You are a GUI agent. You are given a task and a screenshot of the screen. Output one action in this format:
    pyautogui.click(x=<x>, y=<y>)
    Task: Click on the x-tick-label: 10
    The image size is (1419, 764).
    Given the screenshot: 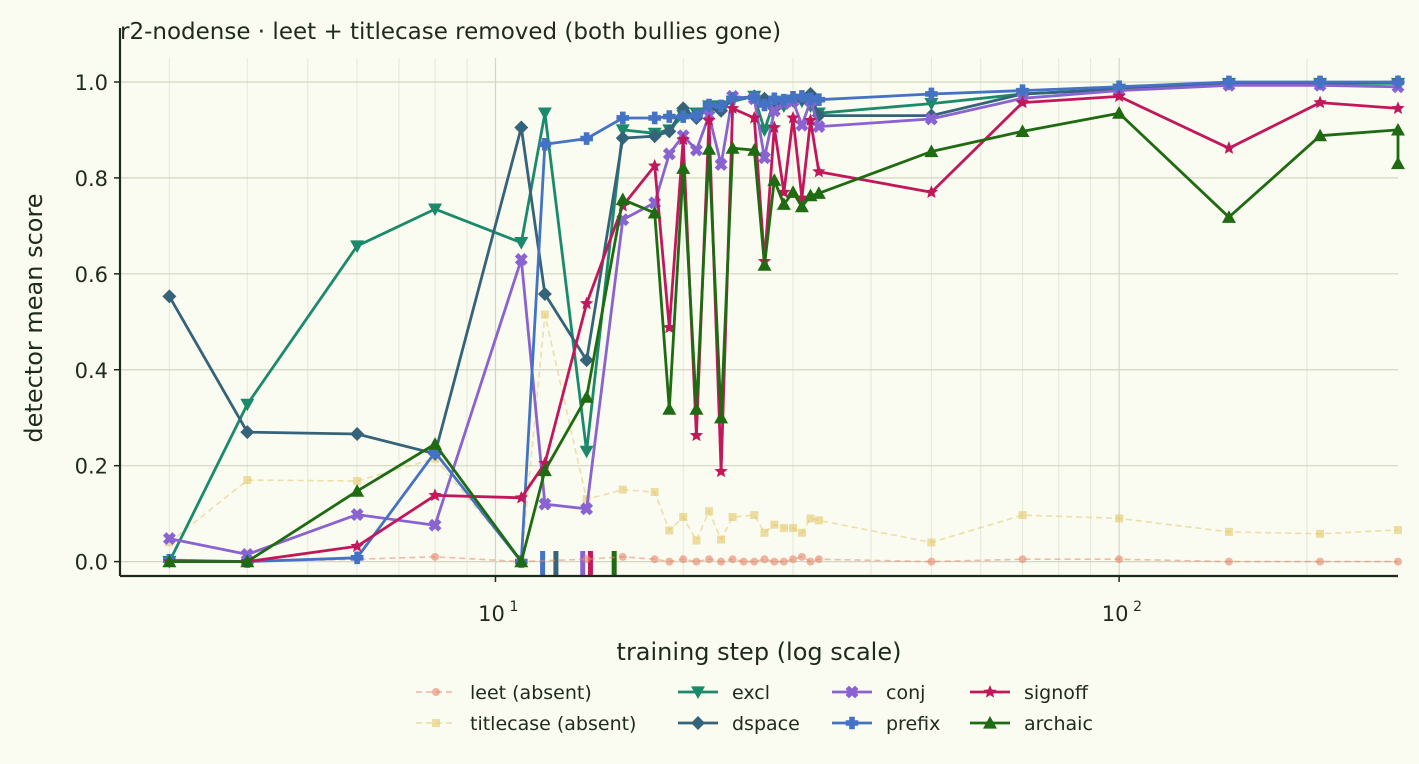 What is the action you would take?
    pyautogui.click(x=491, y=614)
    